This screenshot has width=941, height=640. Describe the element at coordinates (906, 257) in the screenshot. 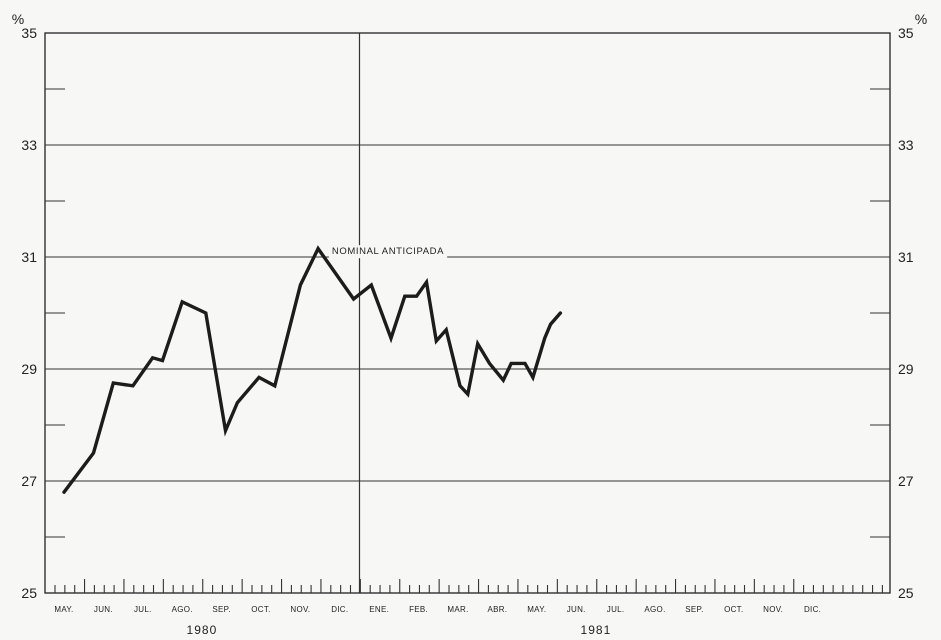

I see `y-tick-label-right: 31` at that location.